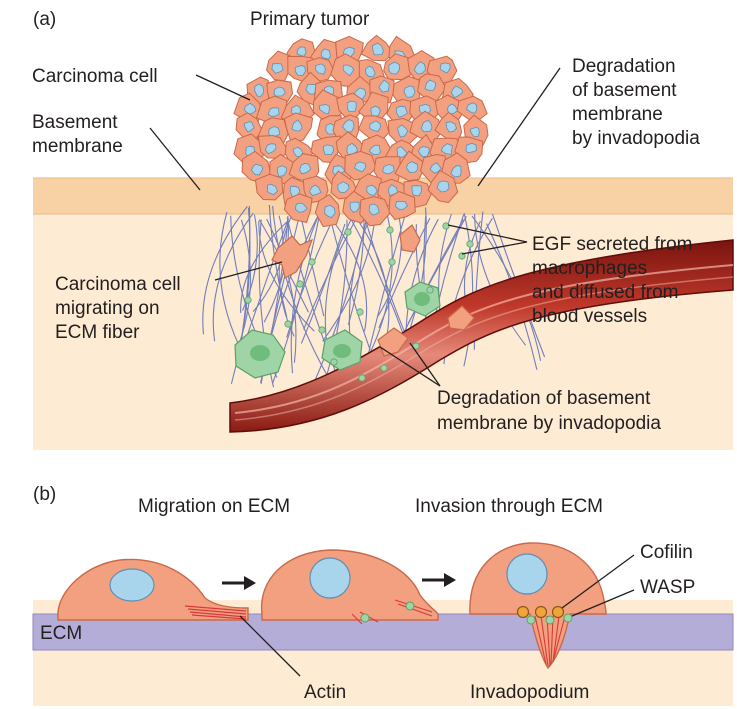 The image size is (737, 709). What do you see at coordinates (310, 19) in the screenshot?
I see `primary-tumor-label: Primary tumor` at bounding box center [310, 19].